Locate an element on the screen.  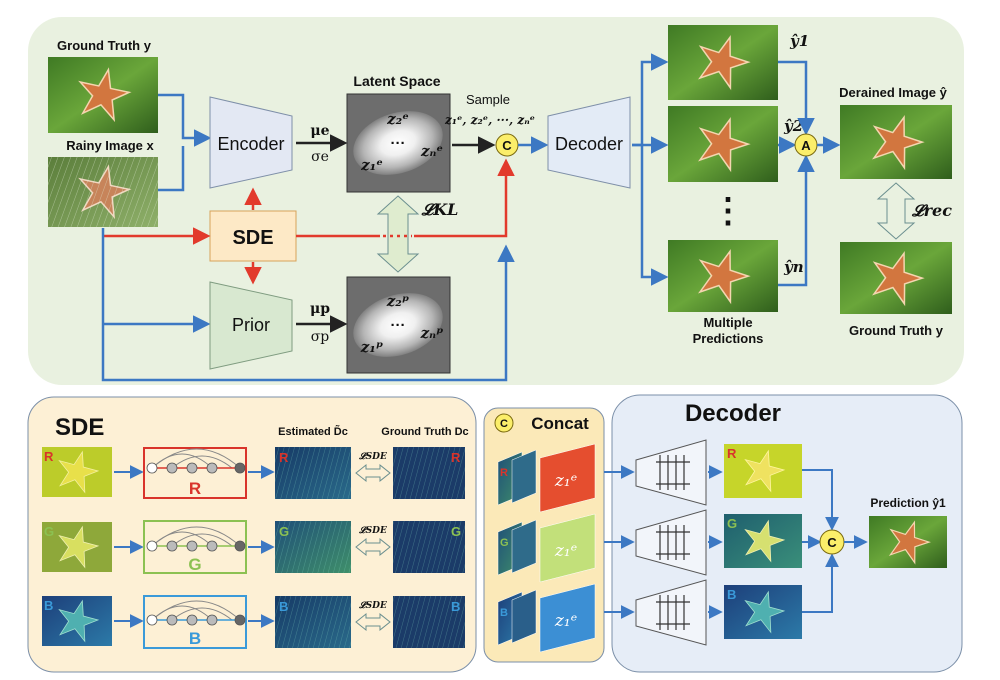
latent-z1e: z₁ᵉ is located at coordinates (371, 165).